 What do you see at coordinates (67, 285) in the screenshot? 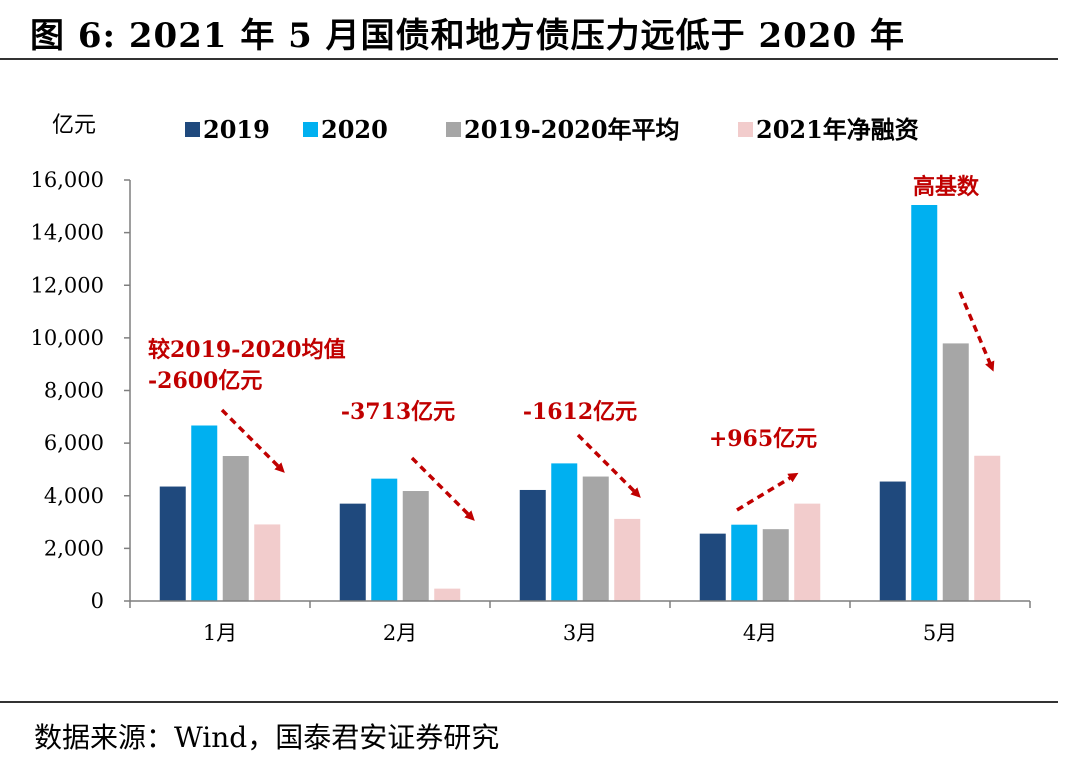
I see `y-tick-label-6: 12,000` at bounding box center [67, 285].